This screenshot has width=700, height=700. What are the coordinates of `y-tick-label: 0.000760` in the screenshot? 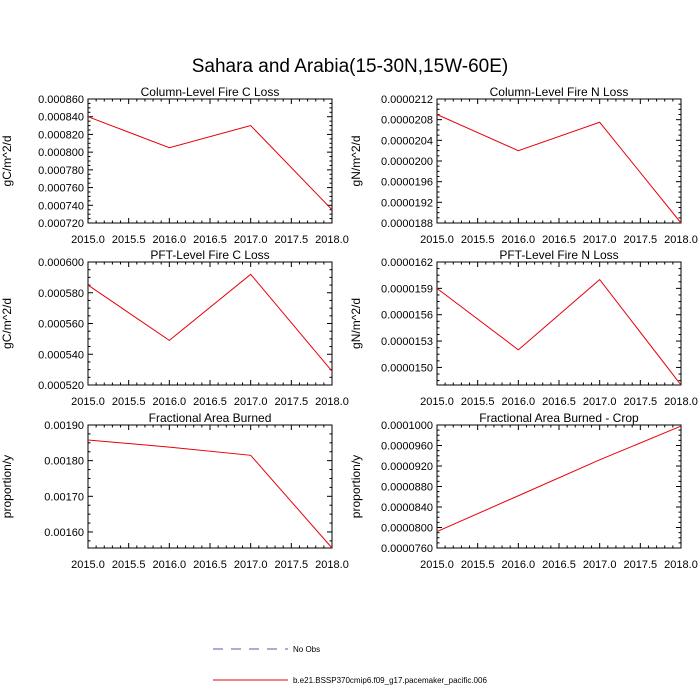 It's located at (61, 189).